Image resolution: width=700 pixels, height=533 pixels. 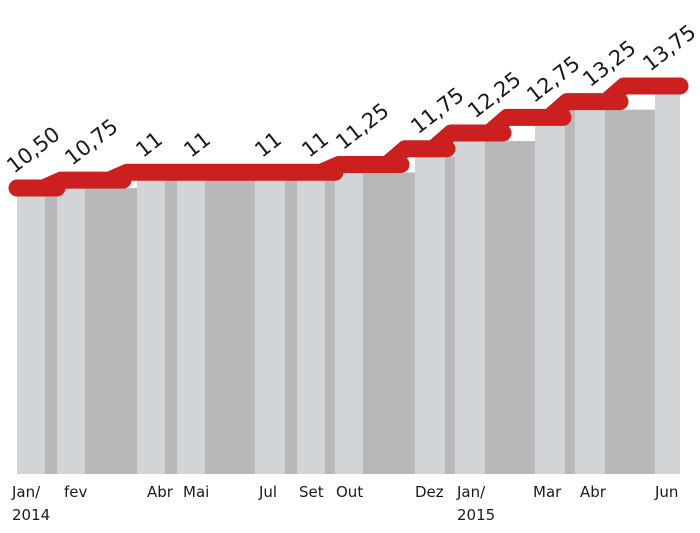 What do you see at coordinates (429, 492) in the screenshot?
I see `x-tick-label: Dez` at bounding box center [429, 492].